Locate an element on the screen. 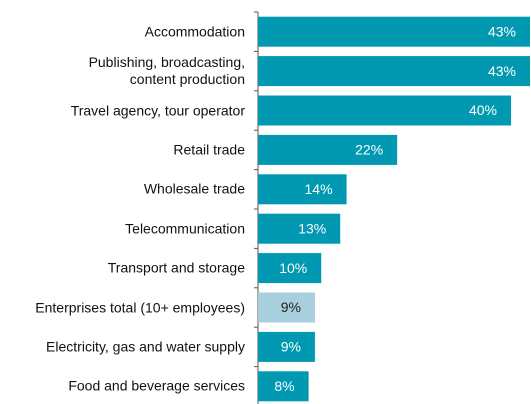  category-label: Accommodation is located at coordinates (194, 31).